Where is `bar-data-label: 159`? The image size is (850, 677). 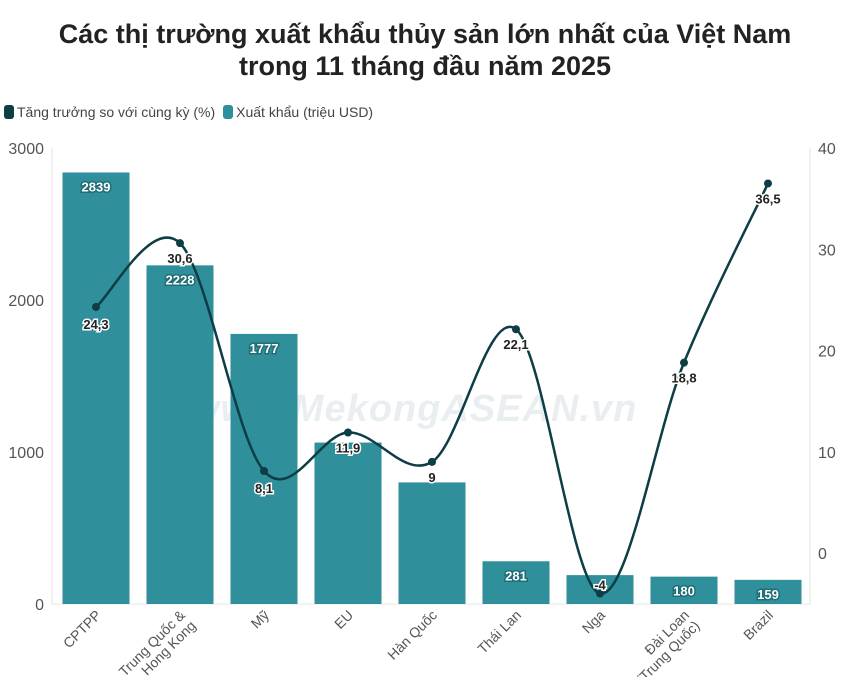 bar-data-label: 159 is located at coordinates (768, 594).